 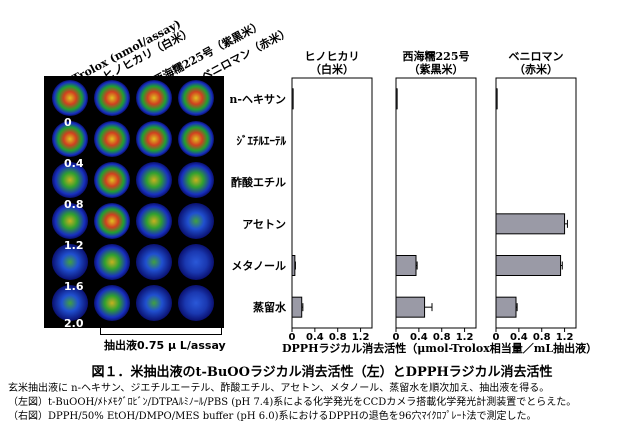 I want to click on panel-title: （紫黒米）, so click(x=436, y=69).